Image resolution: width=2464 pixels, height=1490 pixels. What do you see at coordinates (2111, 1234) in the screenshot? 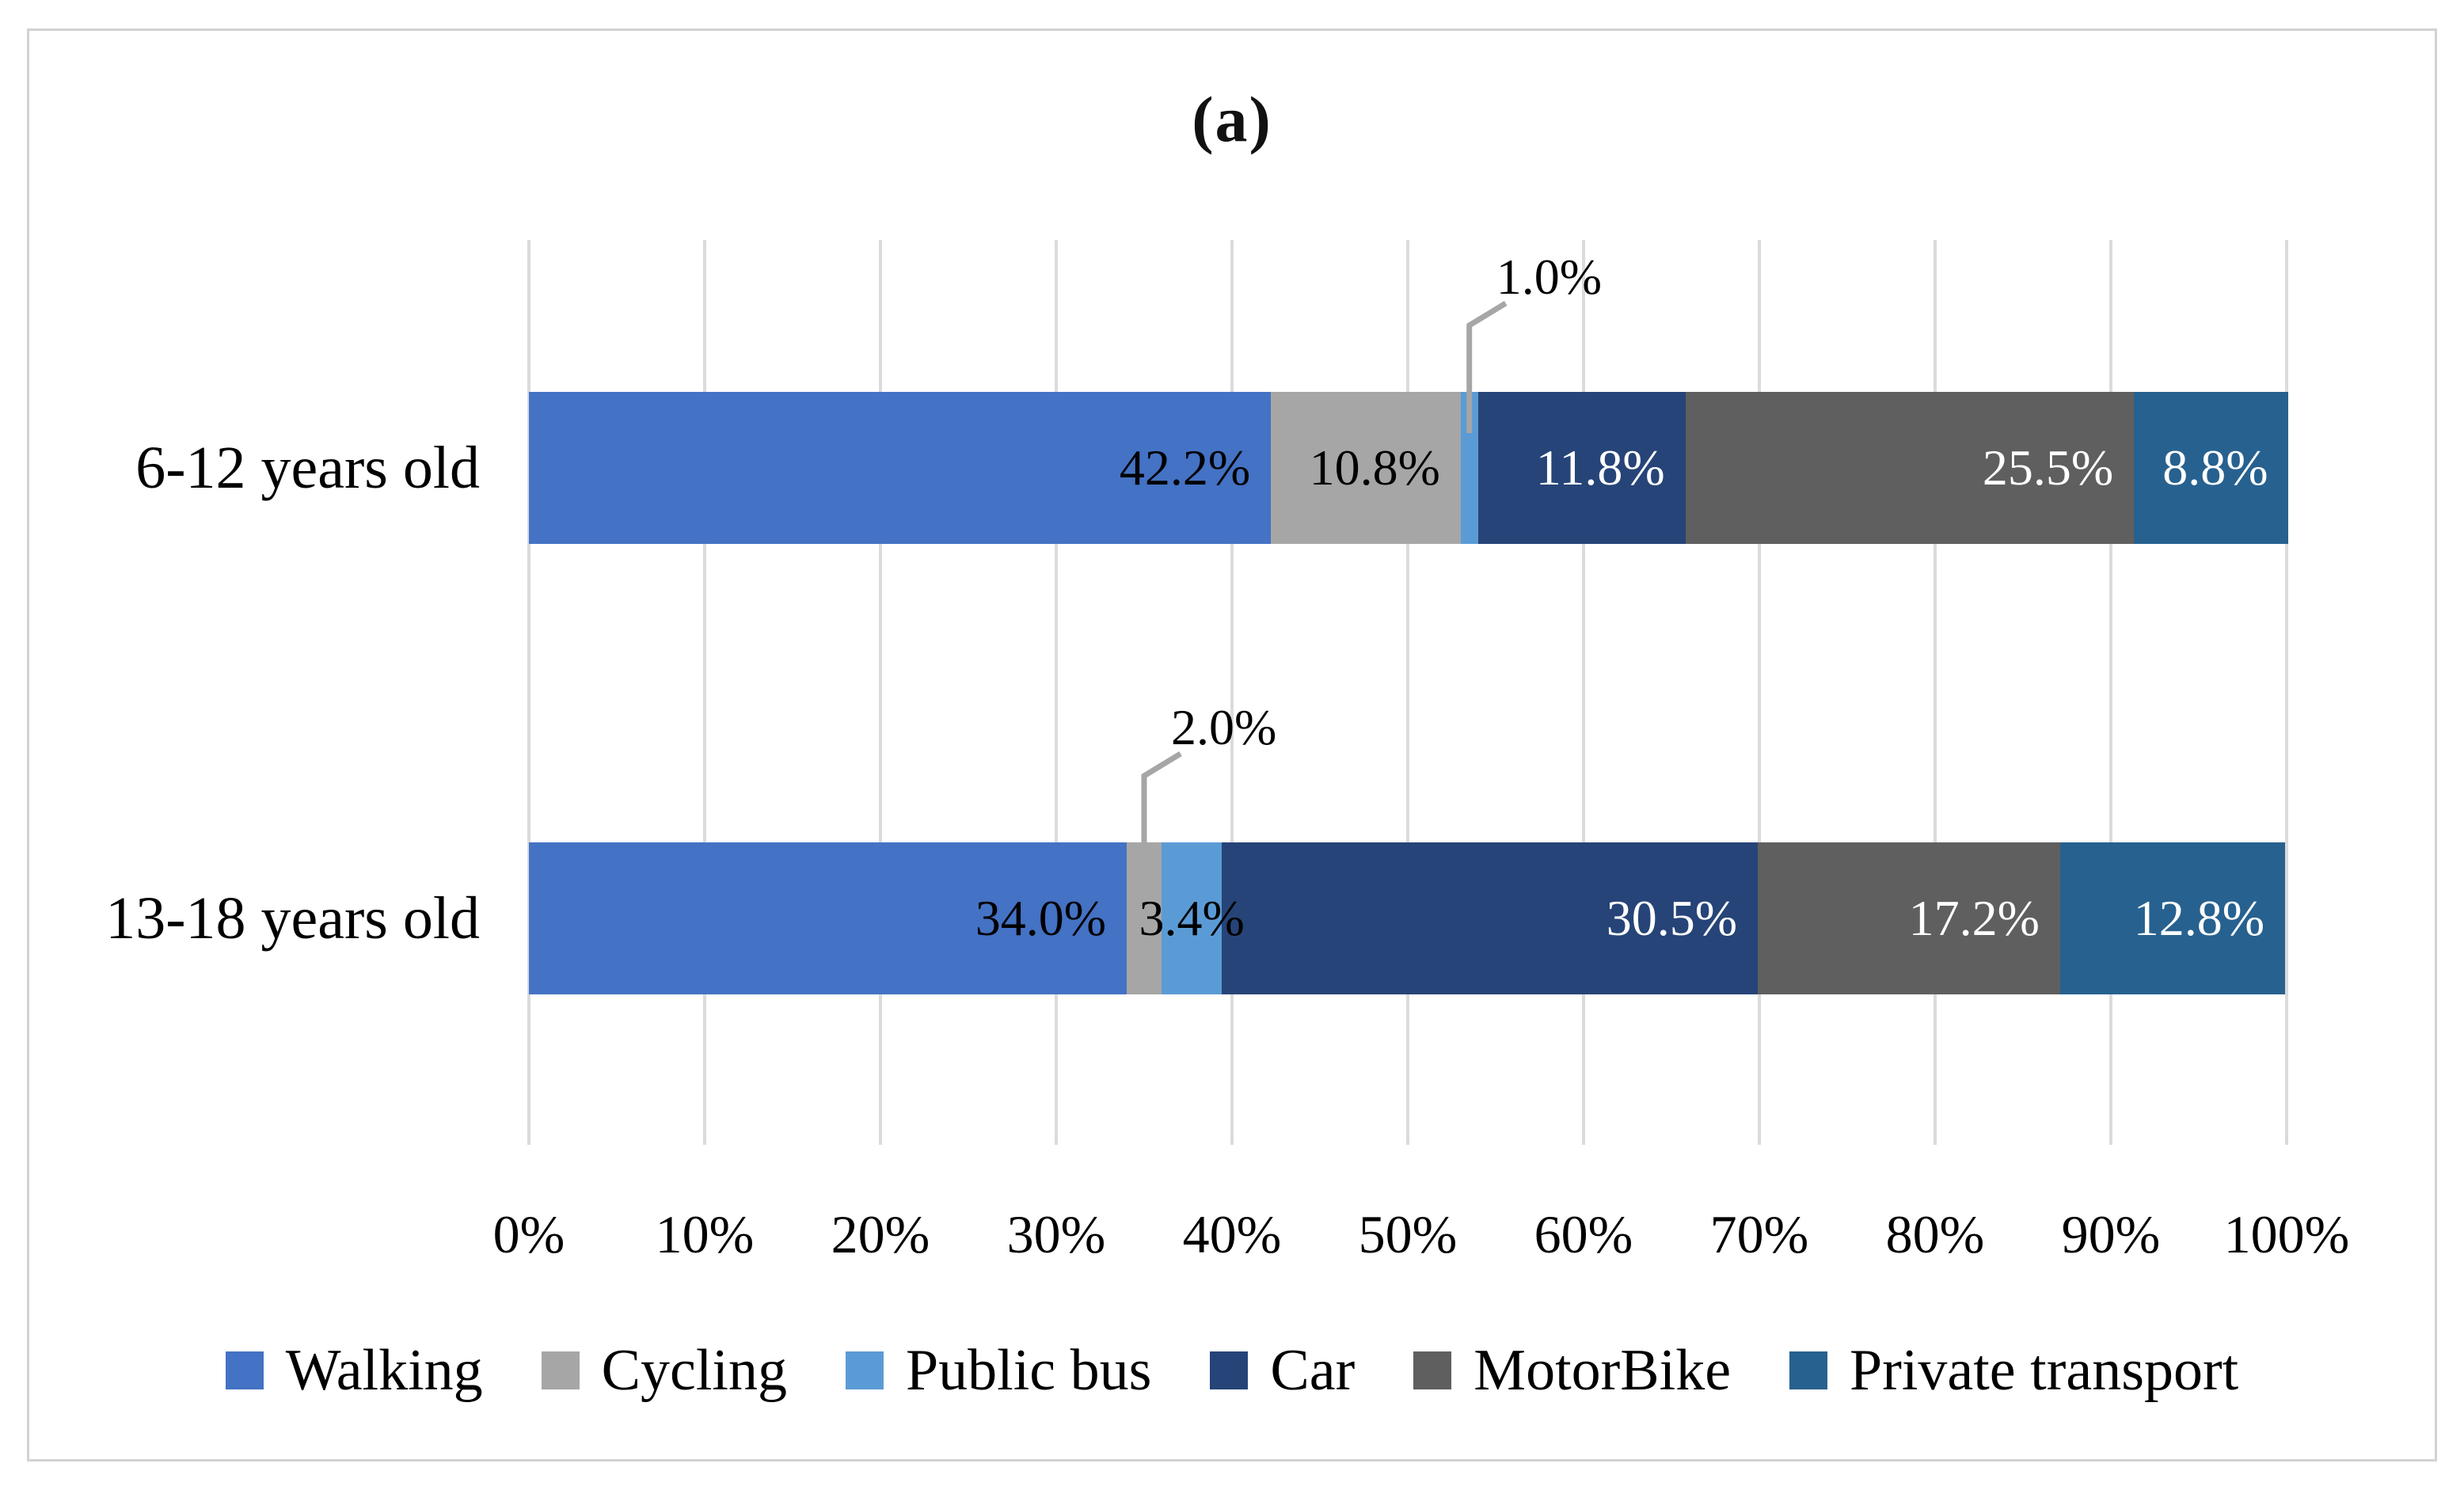
I see `x-axis-tick: 90%` at bounding box center [2111, 1234].